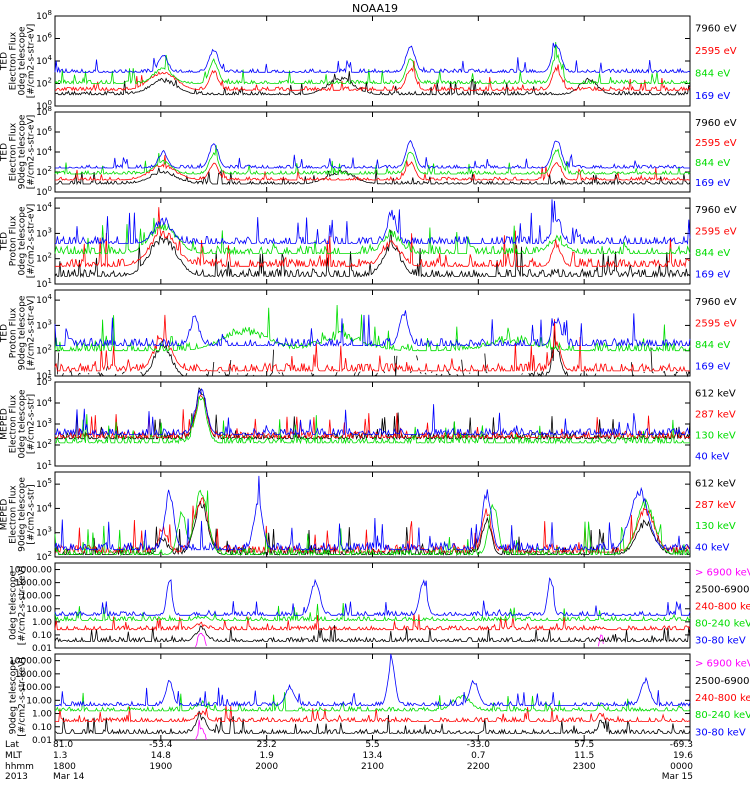 This screenshot has height=800, width=750. What do you see at coordinates (677, 777) in the screenshot?
I see `time-extra-label: Mar 15` at bounding box center [677, 777].